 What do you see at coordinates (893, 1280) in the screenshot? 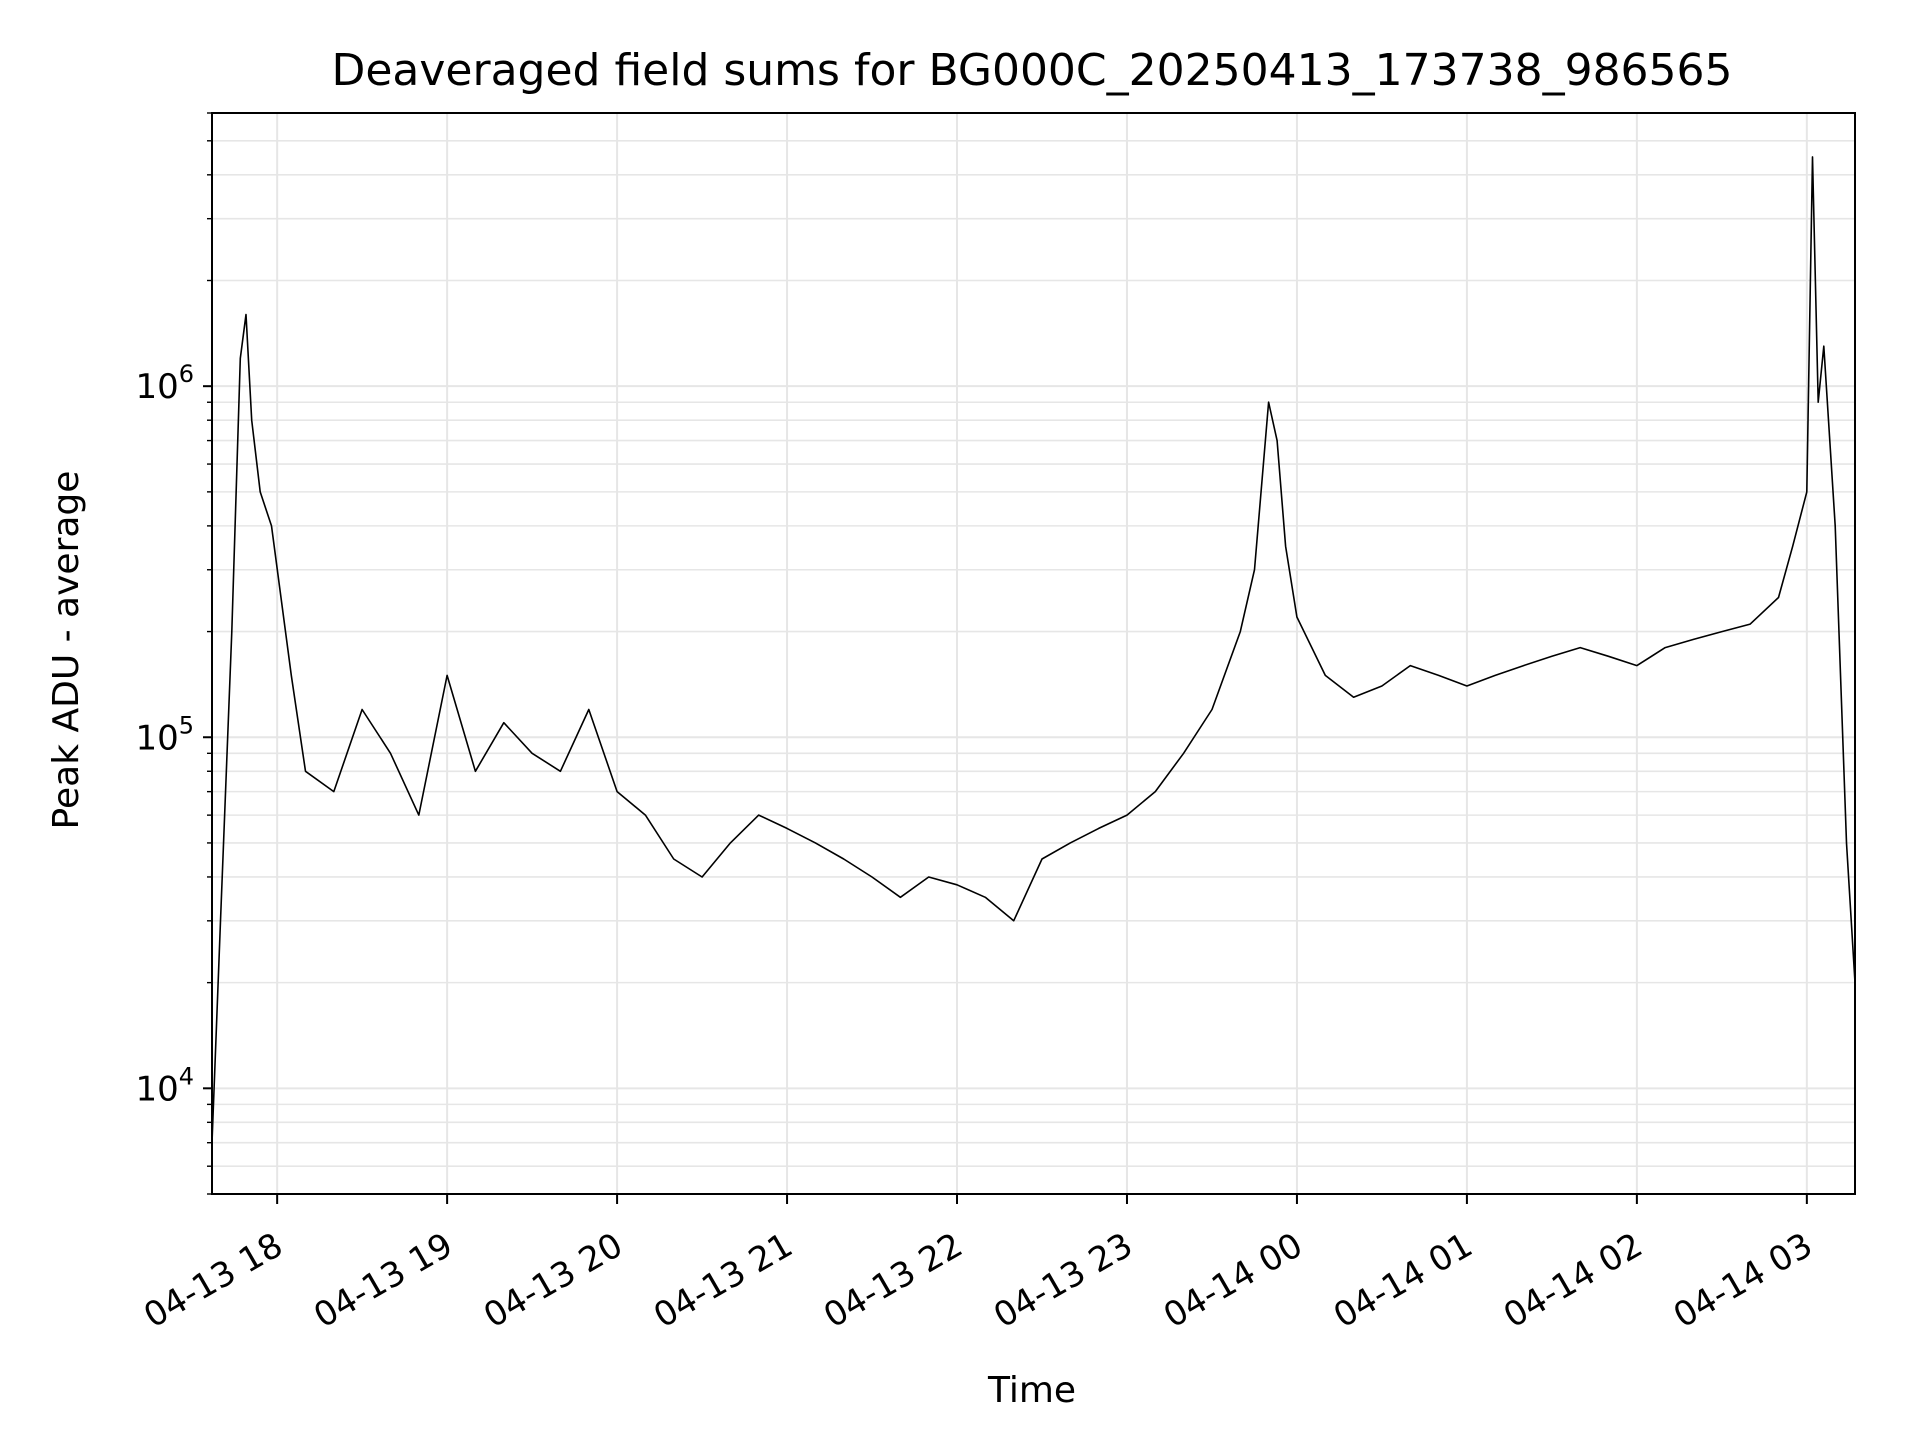
I see `x-tick-label: 04-13 22` at bounding box center [893, 1280].